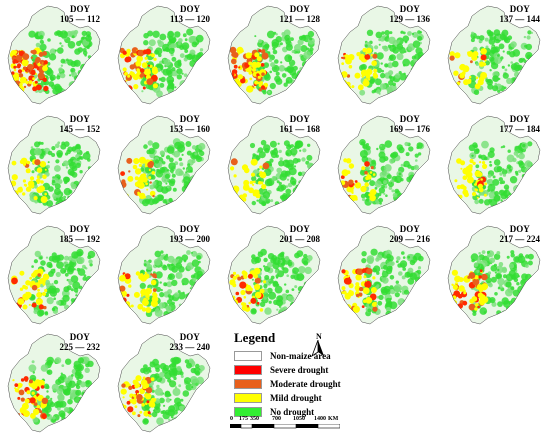 The height and width of the screenshot is (442, 550). I want to click on doy-range: 113 — 120, so click(189, 19).